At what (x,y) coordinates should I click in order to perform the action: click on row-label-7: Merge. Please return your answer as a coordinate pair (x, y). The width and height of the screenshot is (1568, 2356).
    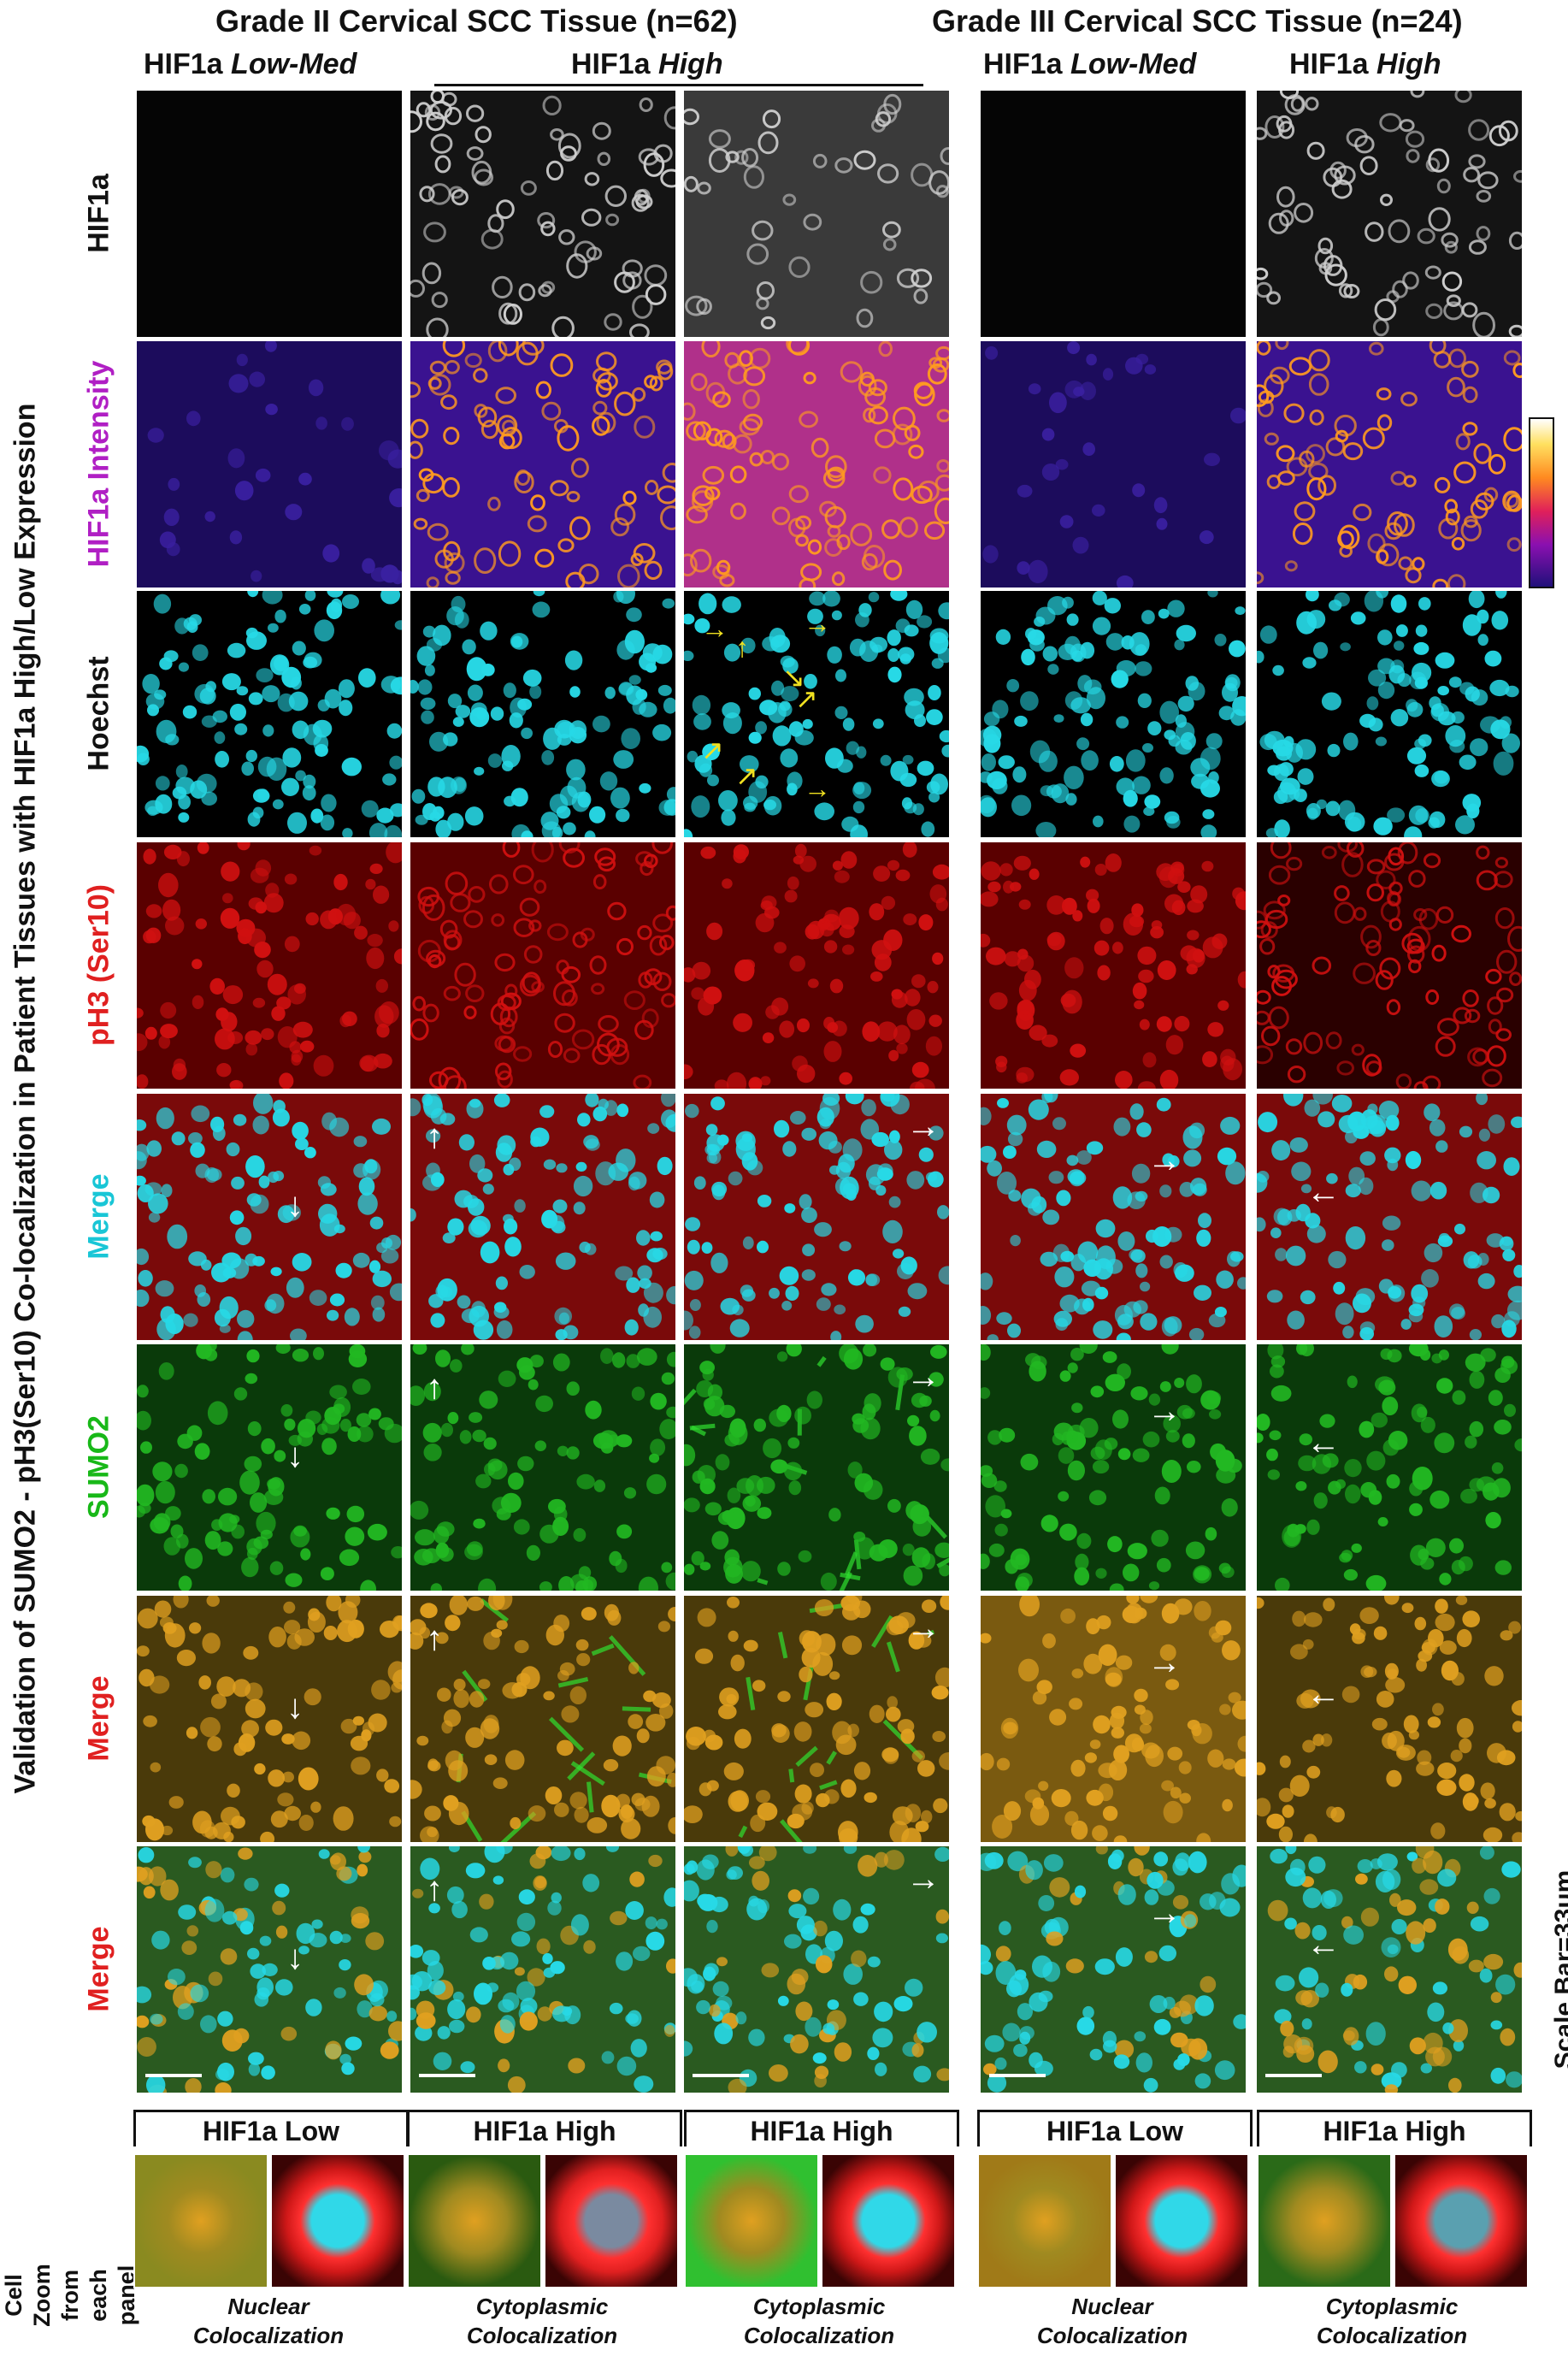
    Looking at the image, I should click on (98, 1969).